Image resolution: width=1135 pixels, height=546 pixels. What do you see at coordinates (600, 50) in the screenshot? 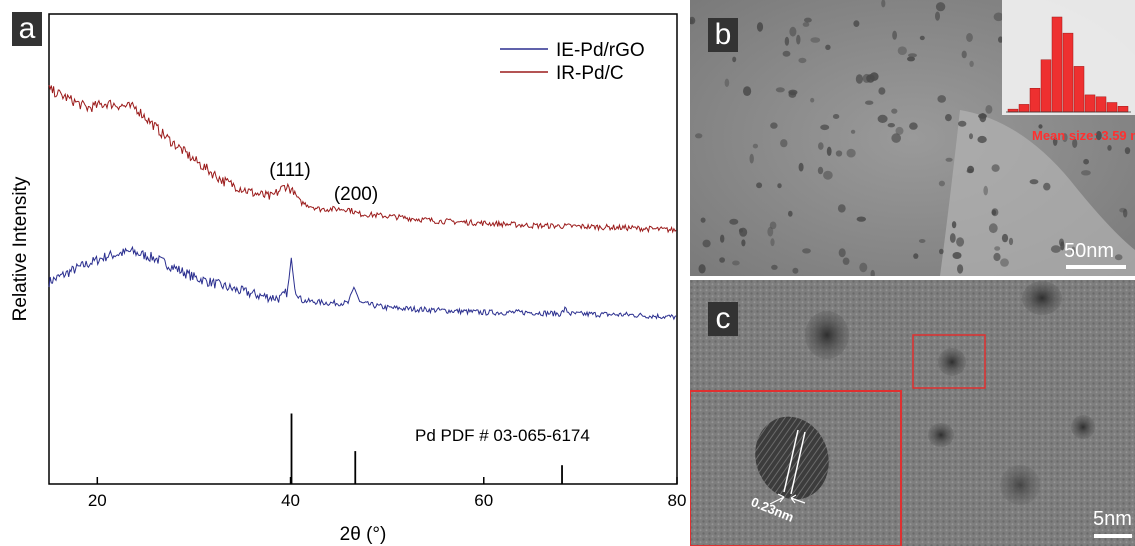
I see `legend-label-ie: IE-Pd/rGO` at bounding box center [600, 50].